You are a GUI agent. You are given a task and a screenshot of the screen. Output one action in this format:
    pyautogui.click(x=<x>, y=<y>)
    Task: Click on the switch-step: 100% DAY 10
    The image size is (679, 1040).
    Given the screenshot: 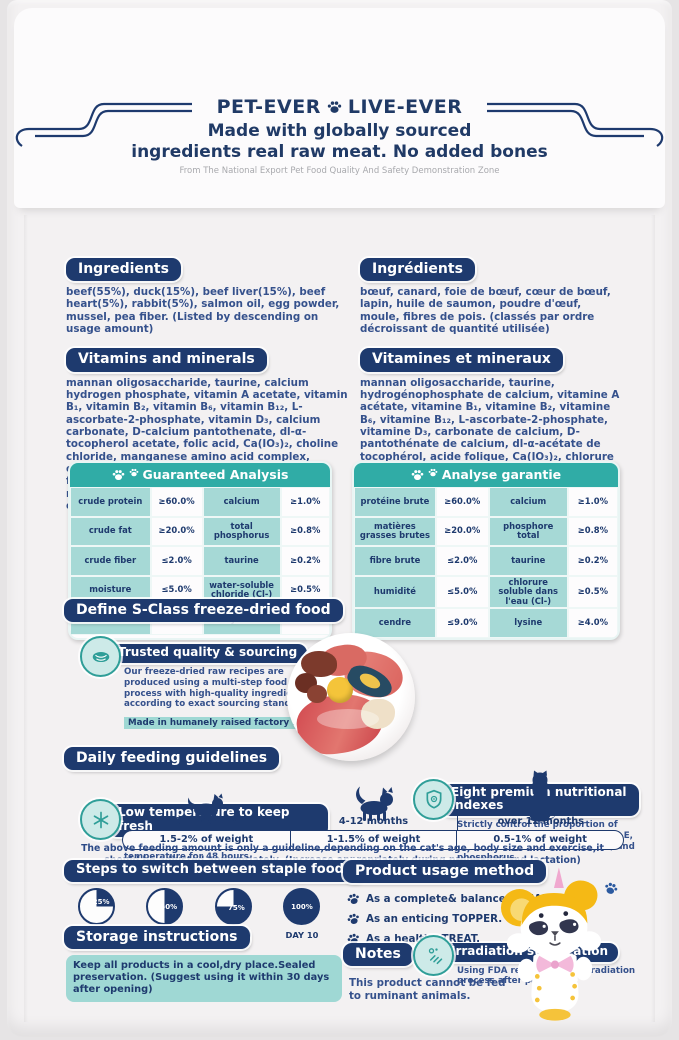 What is the action you would take?
    pyautogui.click(x=302, y=914)
    